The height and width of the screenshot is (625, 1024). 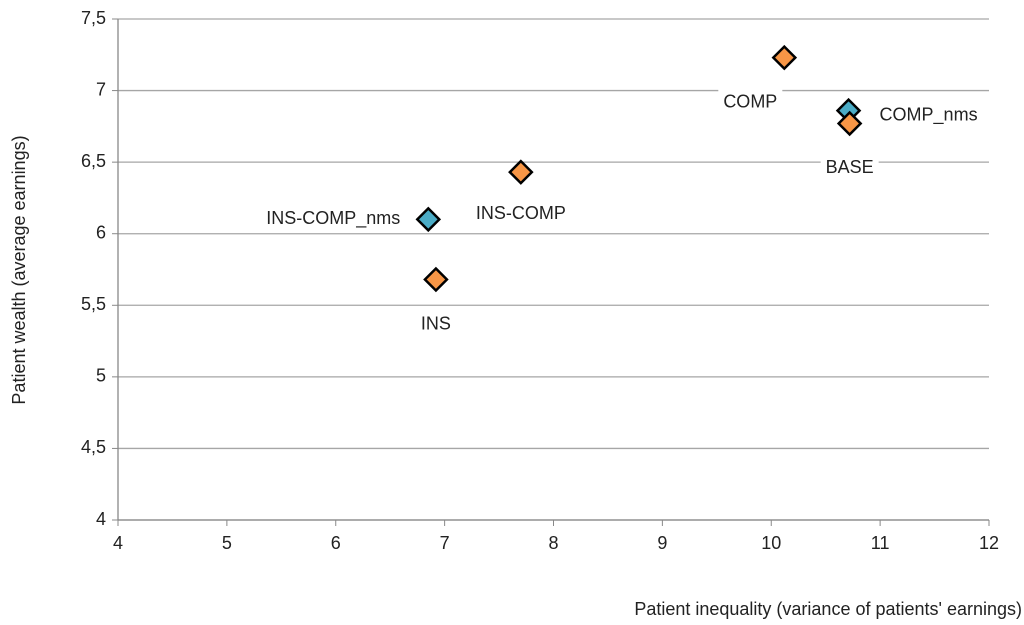 I want to click on x-tick-label: 12, so click(x=989, y=543).